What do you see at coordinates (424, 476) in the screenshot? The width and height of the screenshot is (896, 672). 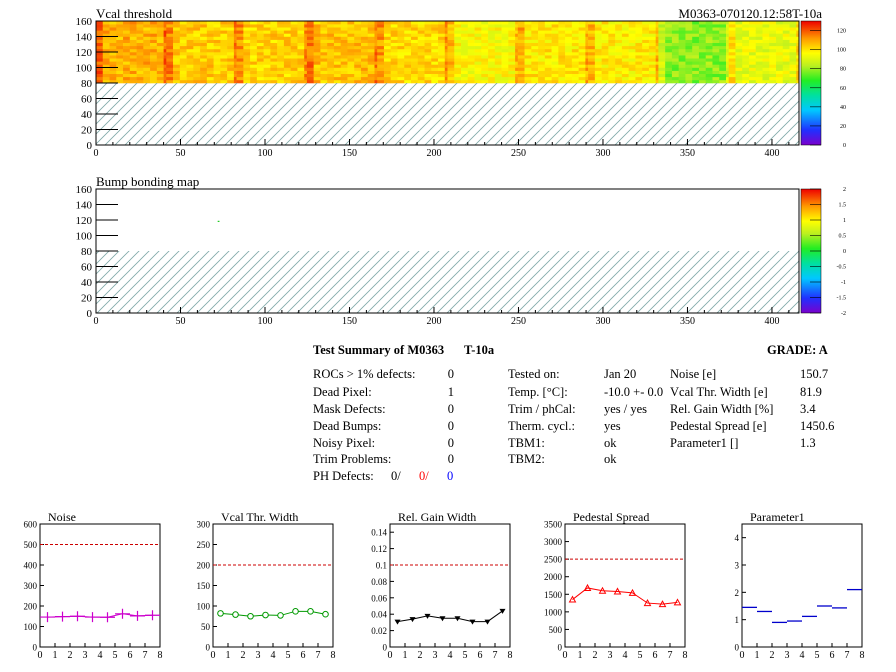 I see `ph-defects-value-2: 0/` at bounding box center [424, 476].